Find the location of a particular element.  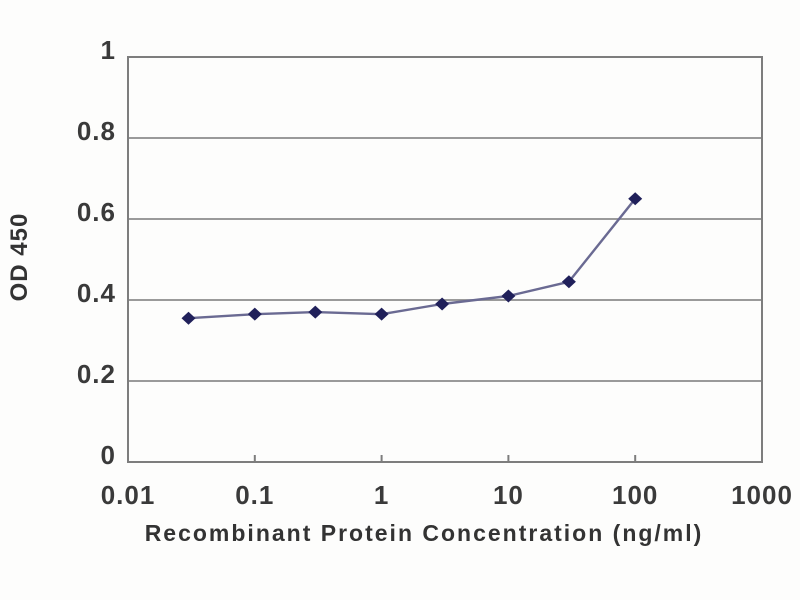

x-tick-label: 1000 is located at coordinates (762, 495).